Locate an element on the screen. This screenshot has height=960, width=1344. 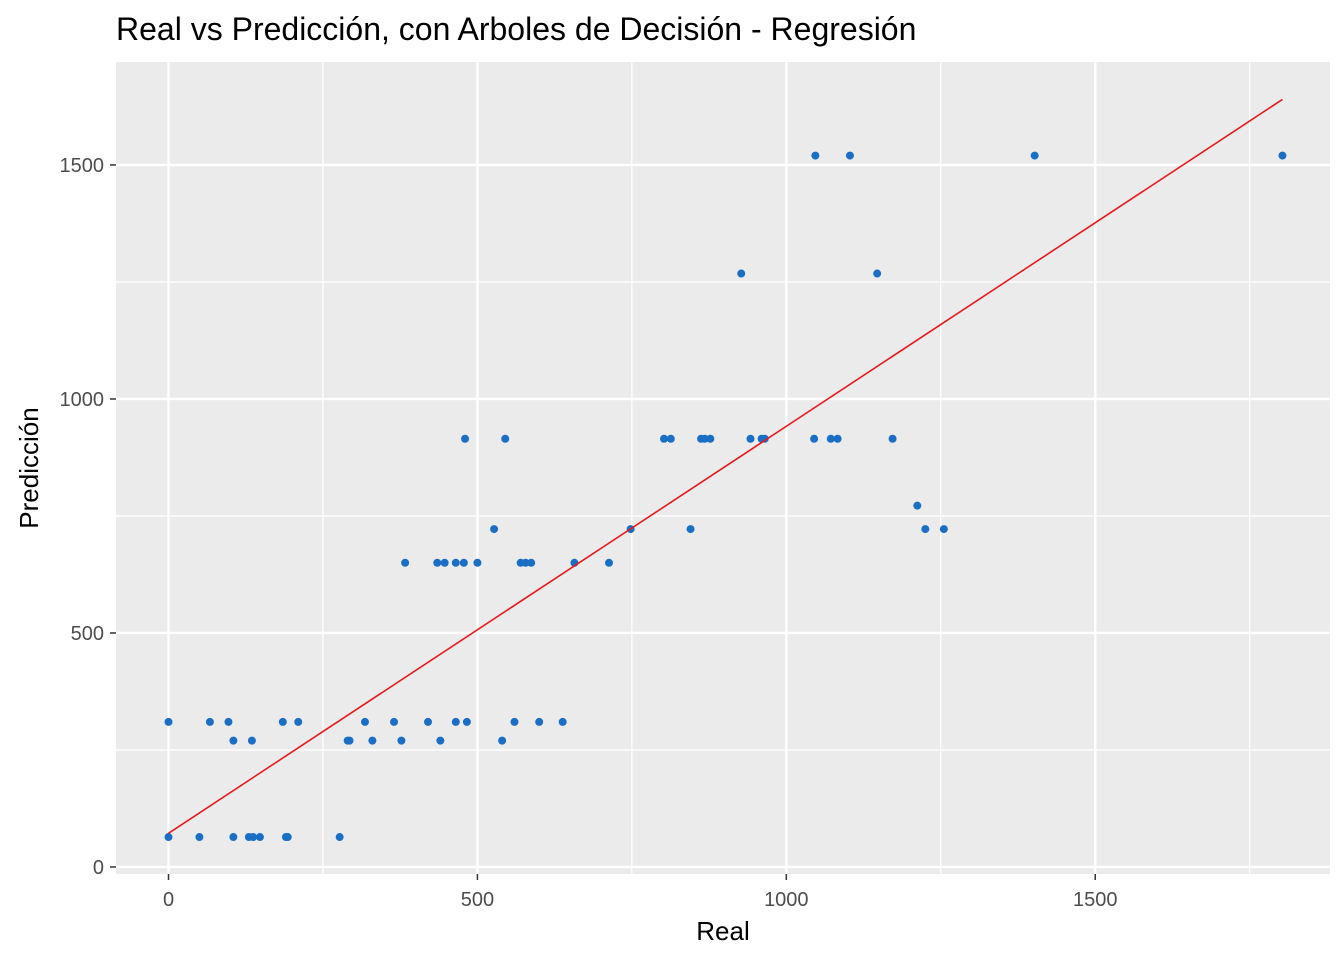
x-tick-label: 500 is located at coordinates (477, 900).